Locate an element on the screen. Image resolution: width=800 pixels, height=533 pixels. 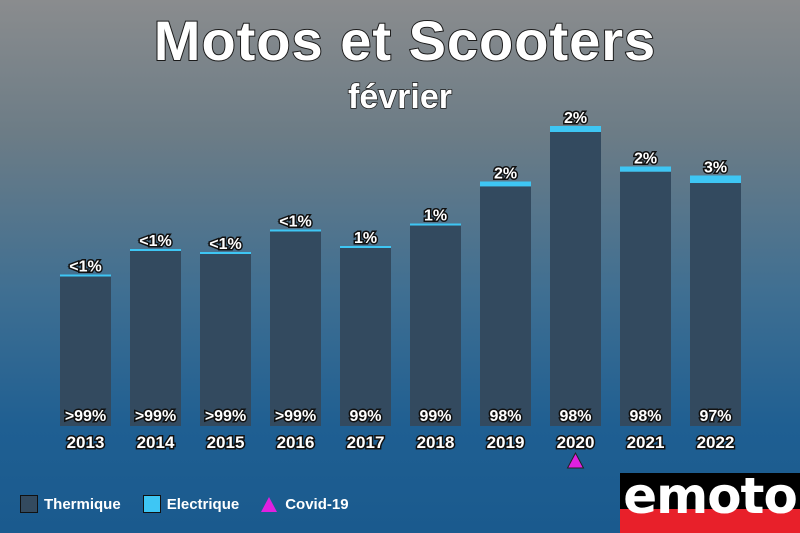
bar-electrique-2021 is located at coordinates (645, 169).